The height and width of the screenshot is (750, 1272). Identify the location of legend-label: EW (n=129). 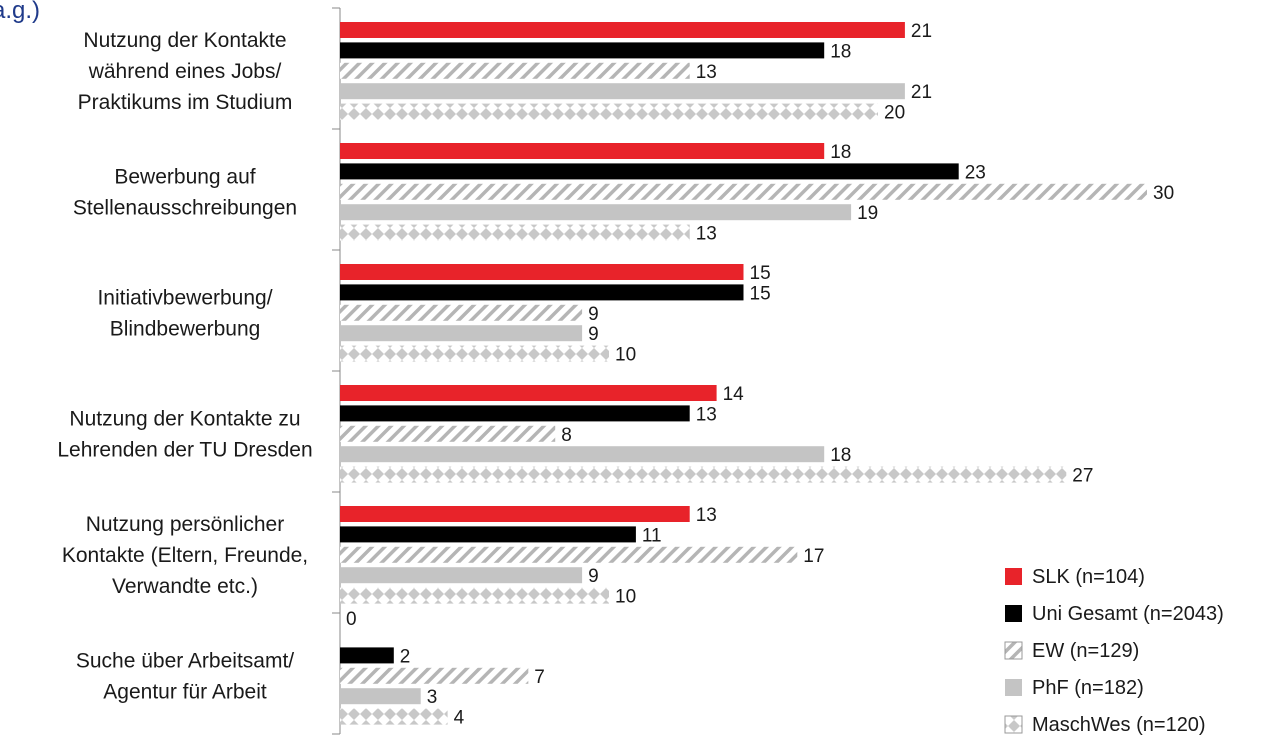
(1085, 651).